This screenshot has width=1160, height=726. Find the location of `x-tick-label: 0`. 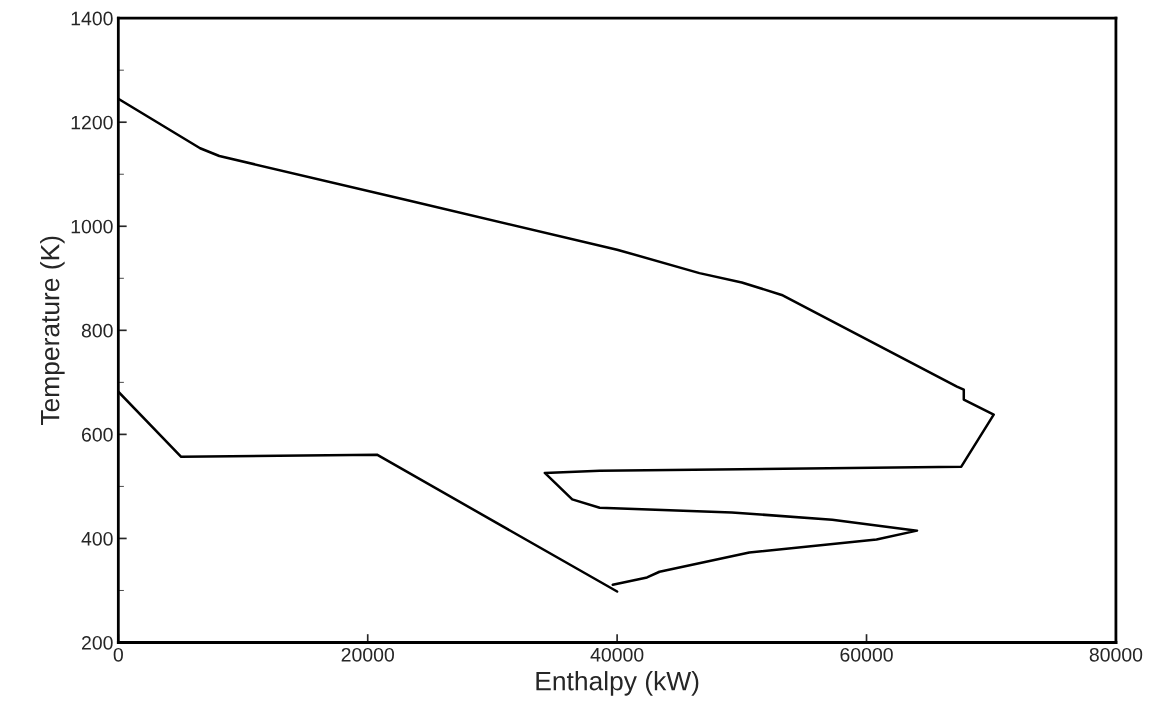

x-tick-label: 0 is located at coordinates (118, 654).